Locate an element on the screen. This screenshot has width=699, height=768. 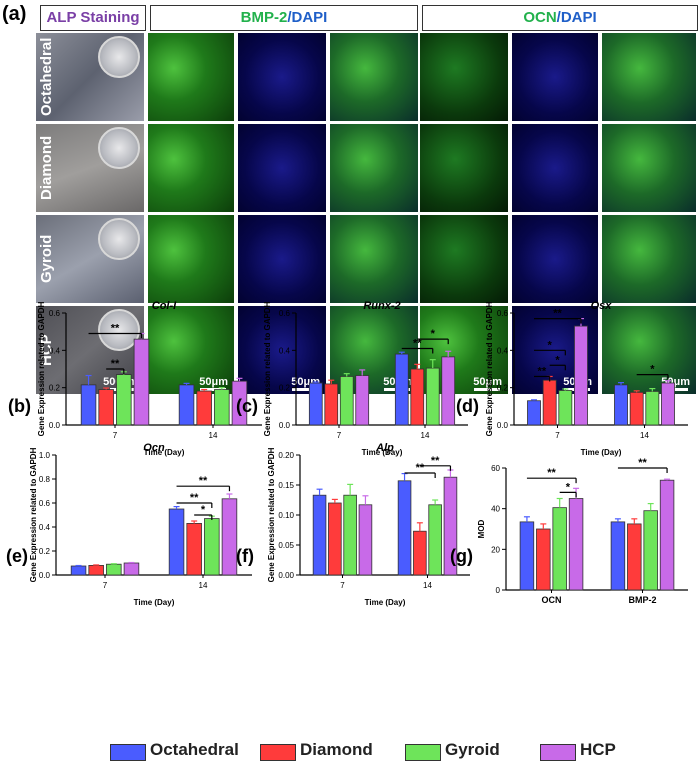
panel-label: (c) is located at coordinates (247, 406).